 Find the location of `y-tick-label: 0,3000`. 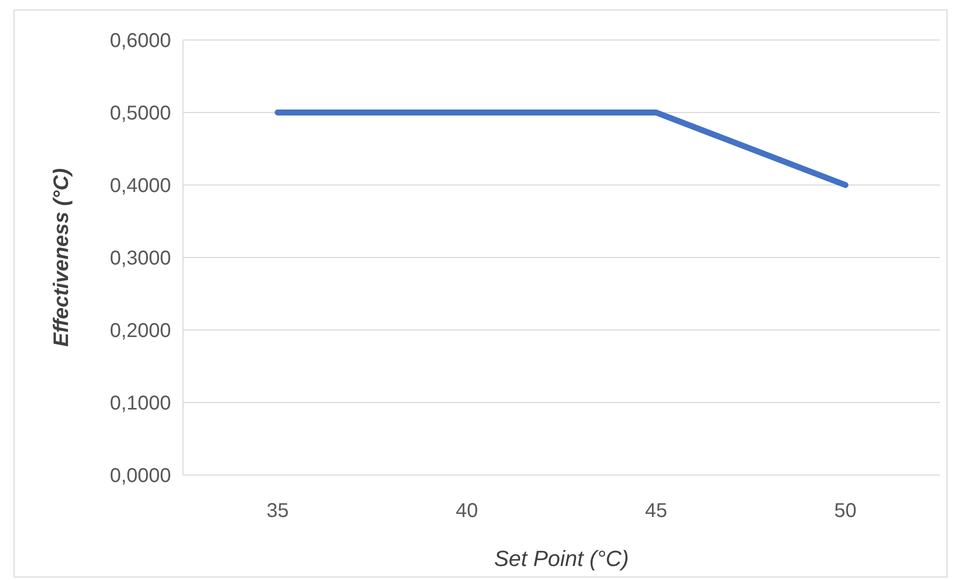

y-tick-label: 0,3000 is located at coordinates (140, 259).